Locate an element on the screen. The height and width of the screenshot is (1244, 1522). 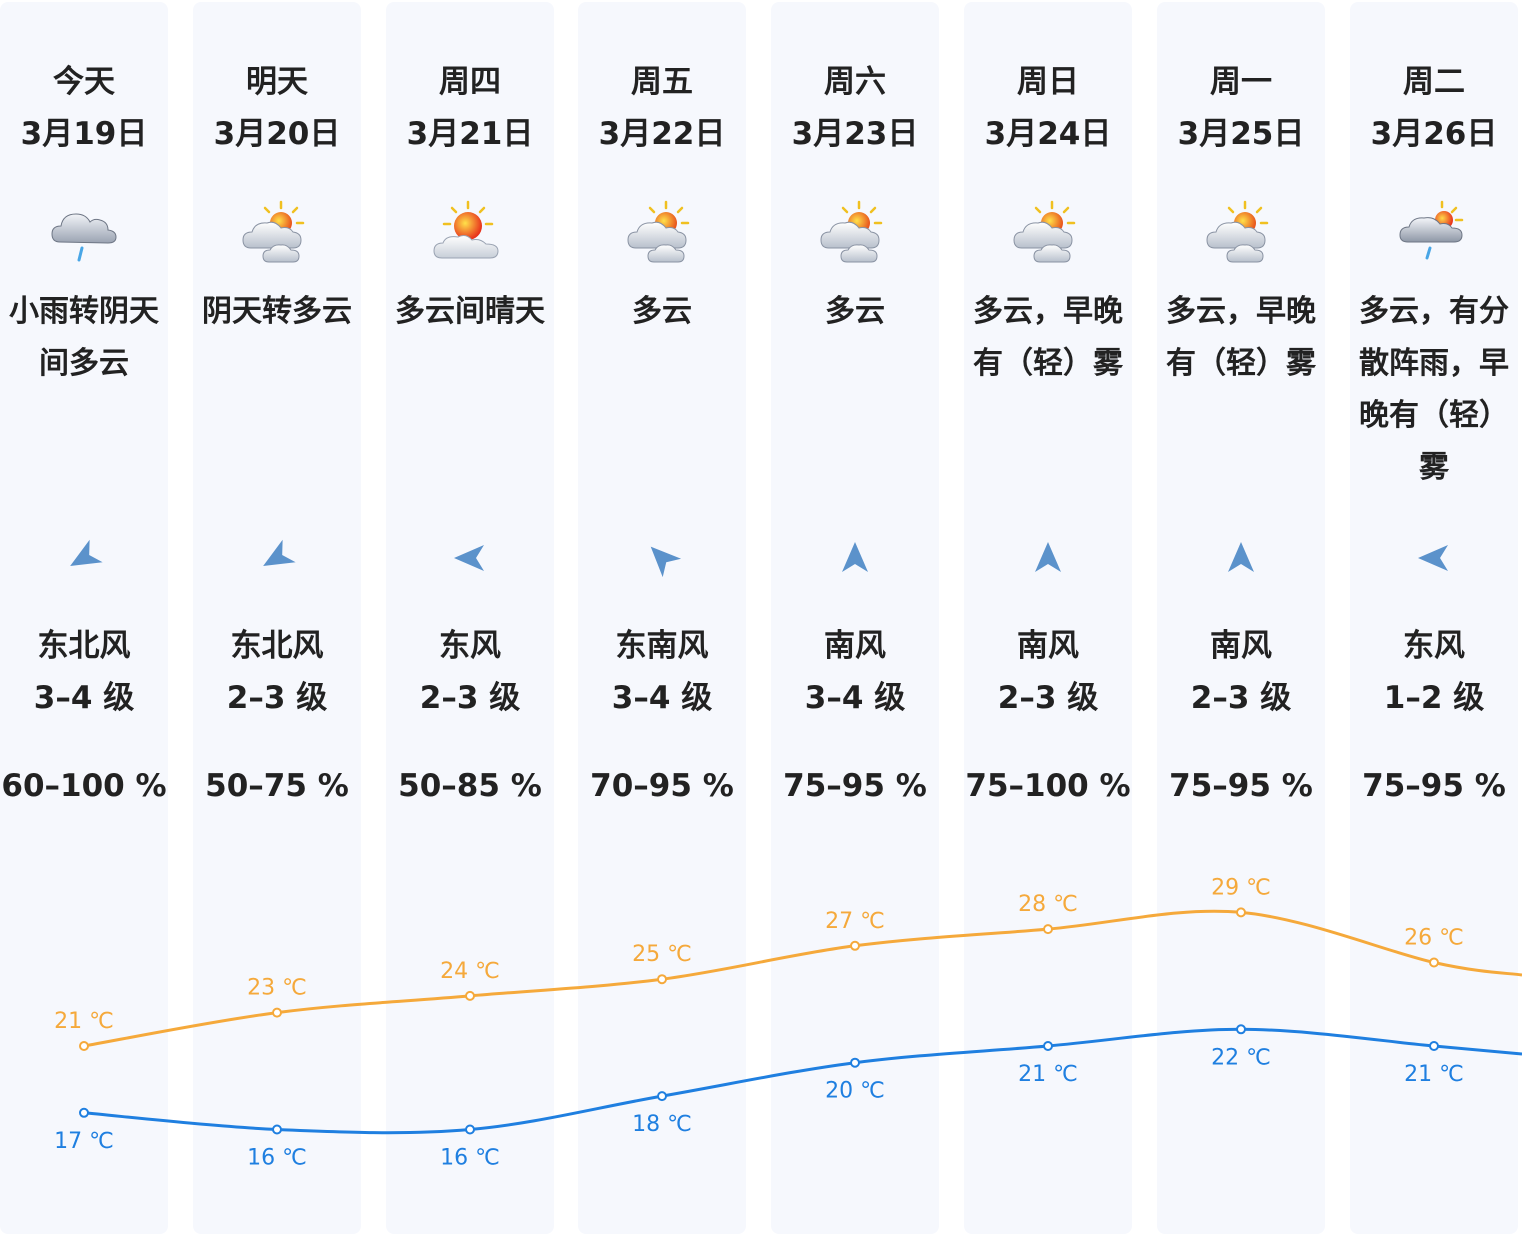
forecast-day-column: 周二 3月26日 多云，有分散阵雨，早晚有（轻）雾东风 1–2 级 75–95 % is located at coordinates (1434, 618).